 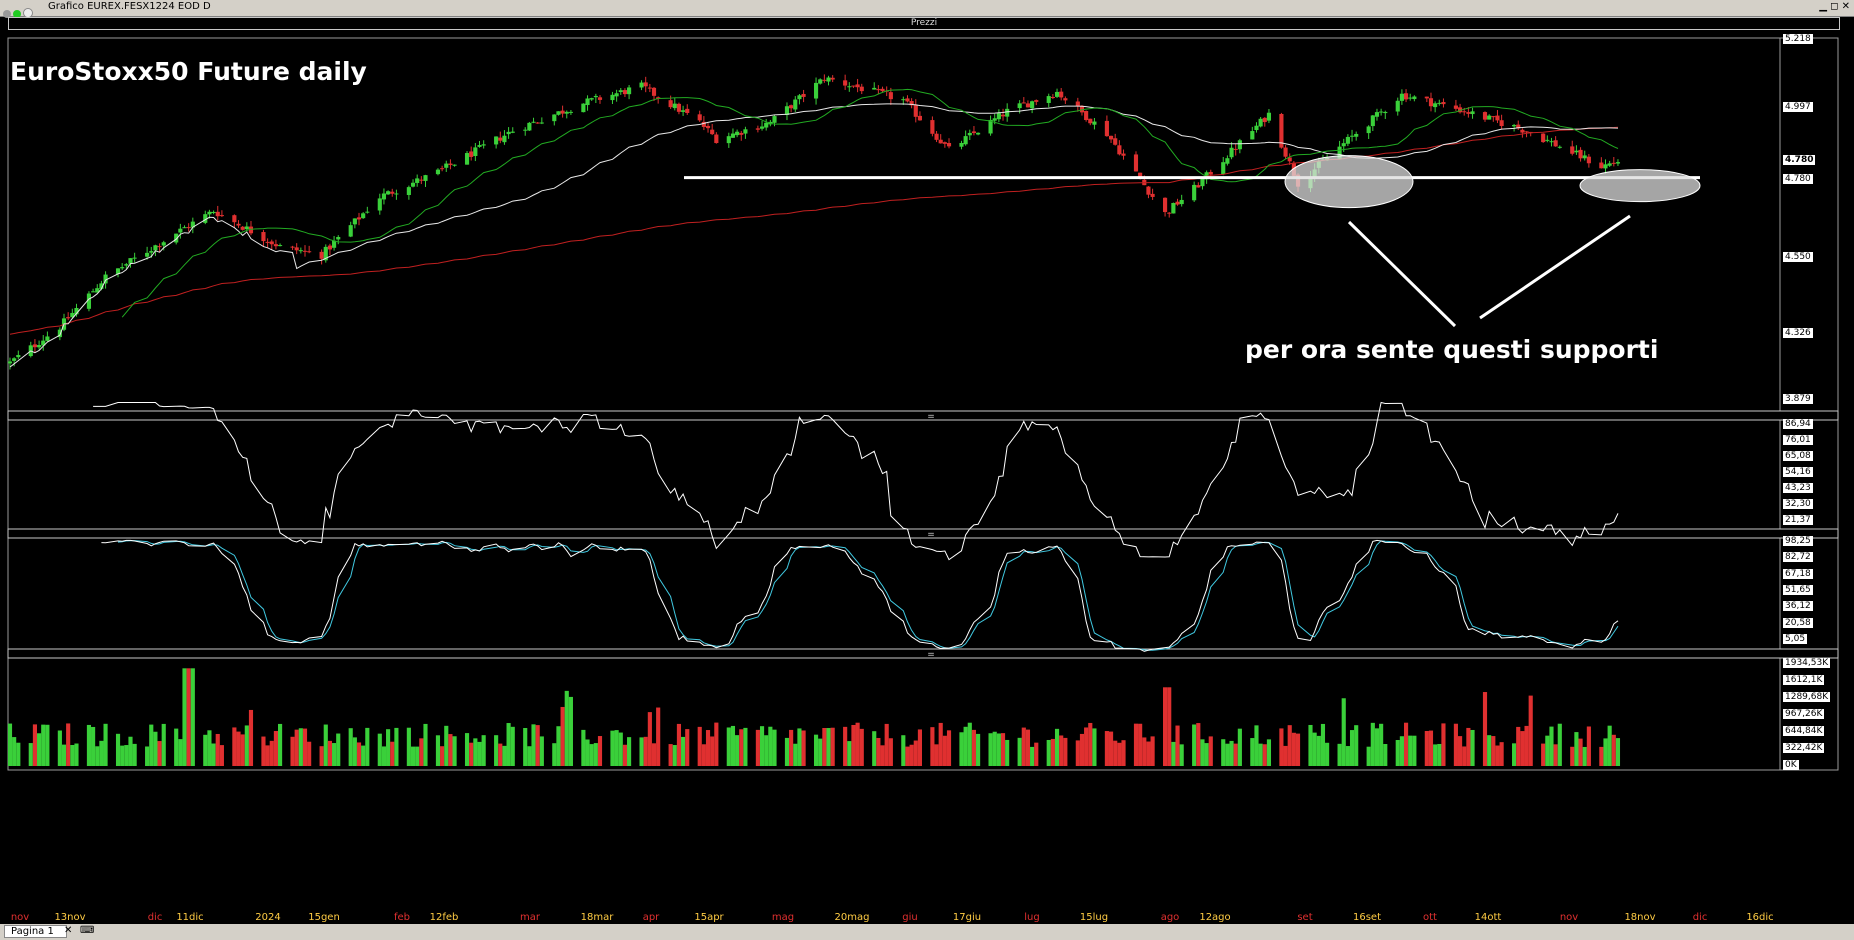 What do you see at coordinates (68, 930) in the screenshot?
I see `close-tab-icon: ✕` at bounding box center [68, 930].